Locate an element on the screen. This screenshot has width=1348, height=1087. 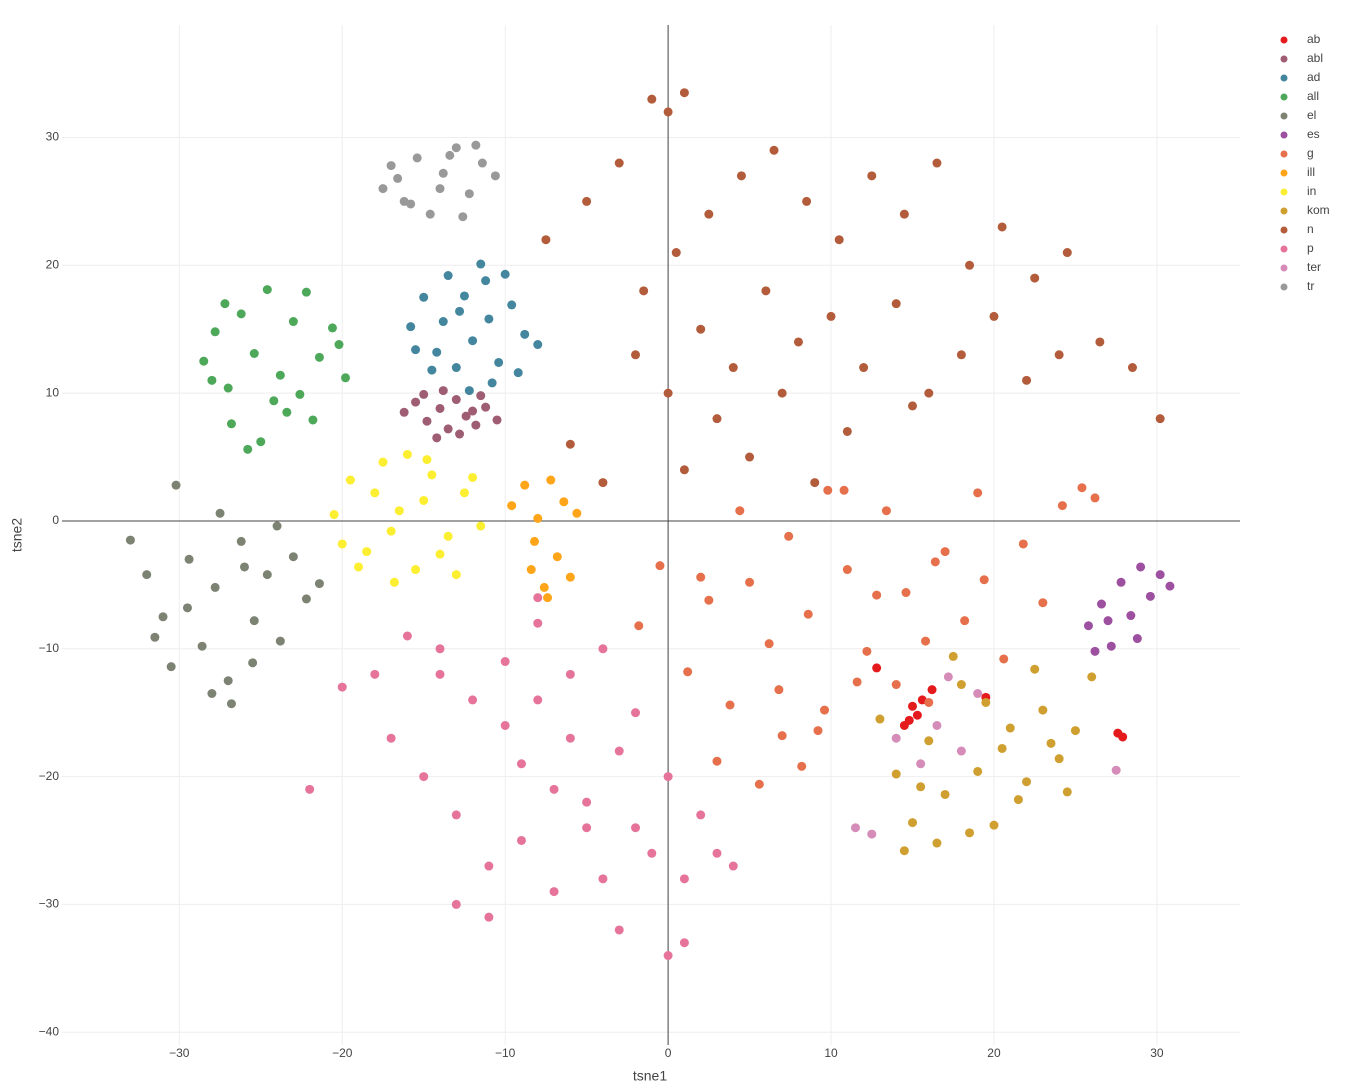
y-tick-label: 30 is located at coordinates (53, 137).